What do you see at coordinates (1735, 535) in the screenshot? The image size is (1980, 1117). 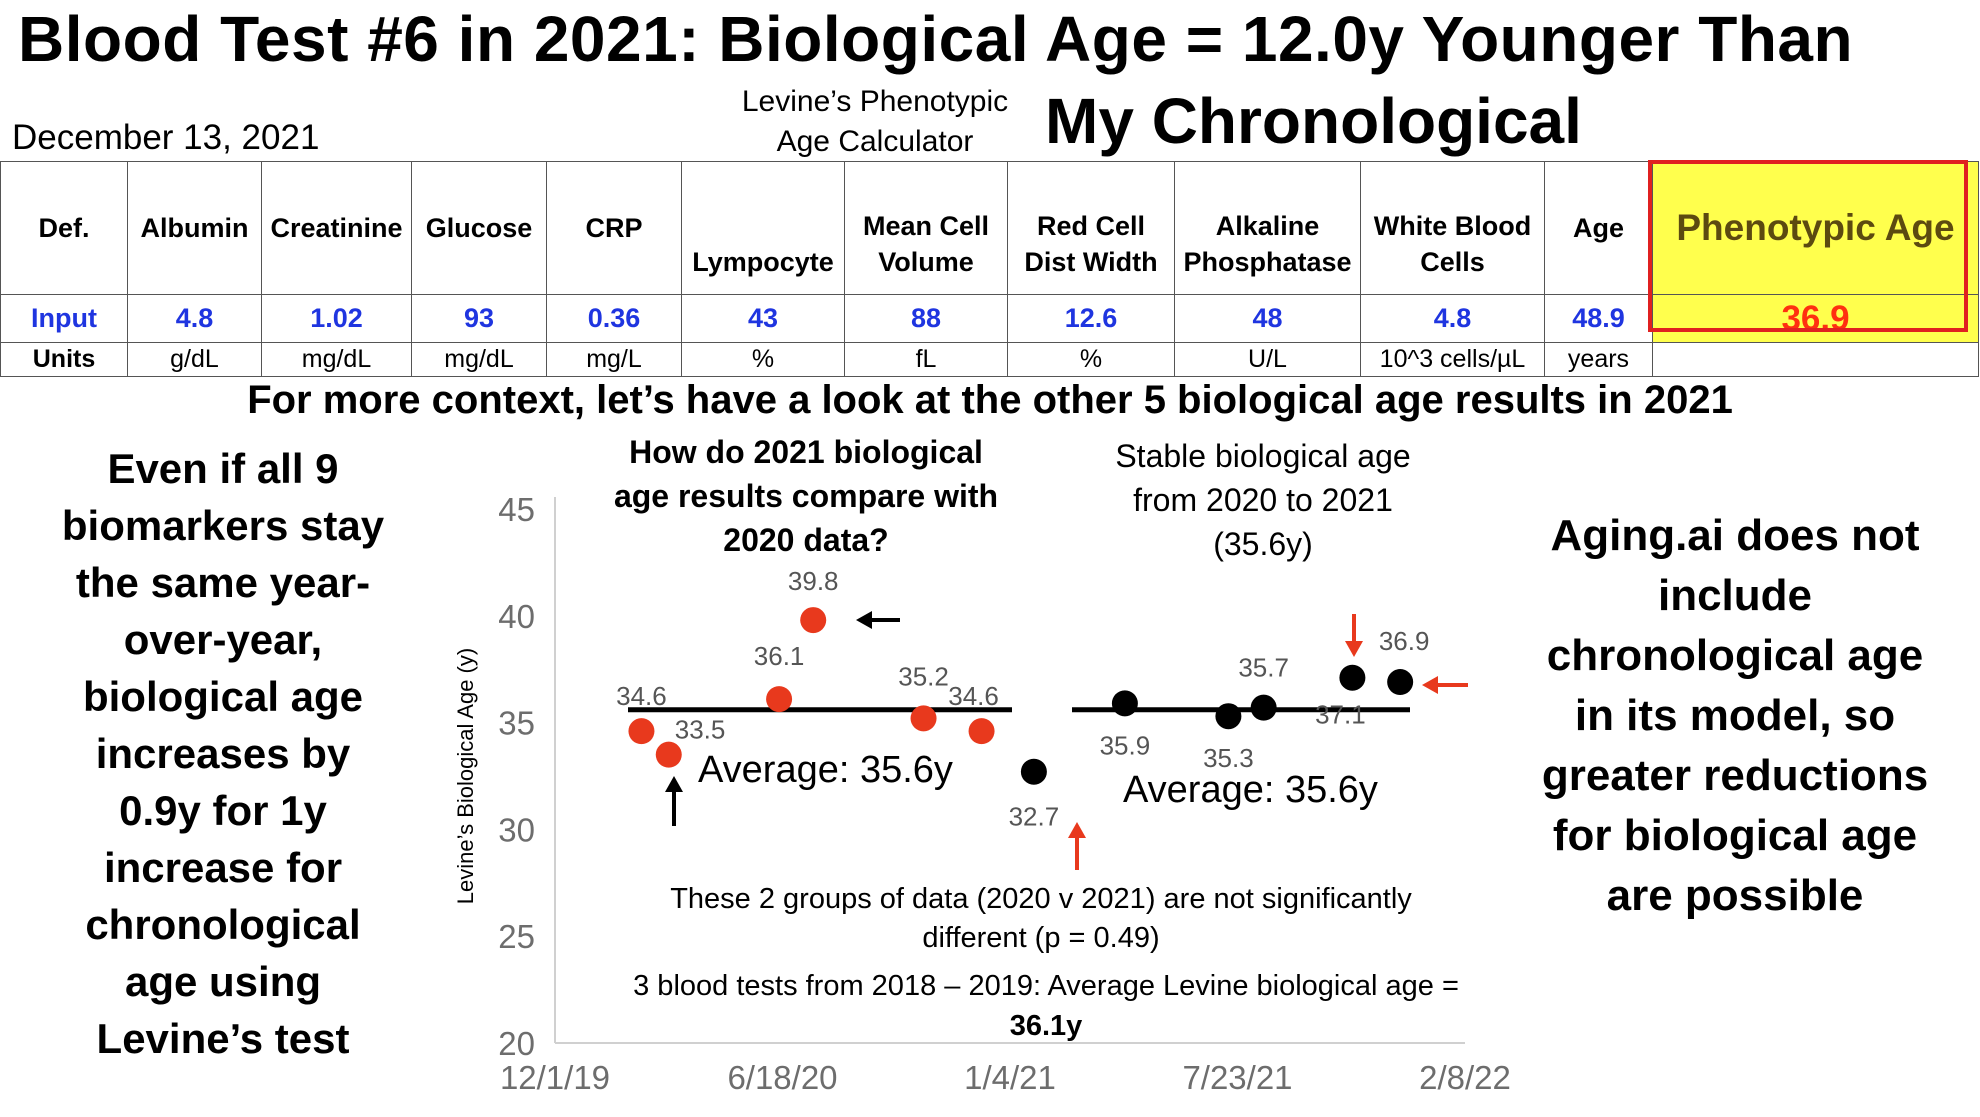 I see `right-note-line: Aging.ai does not` at bounding box center [1735, 535].